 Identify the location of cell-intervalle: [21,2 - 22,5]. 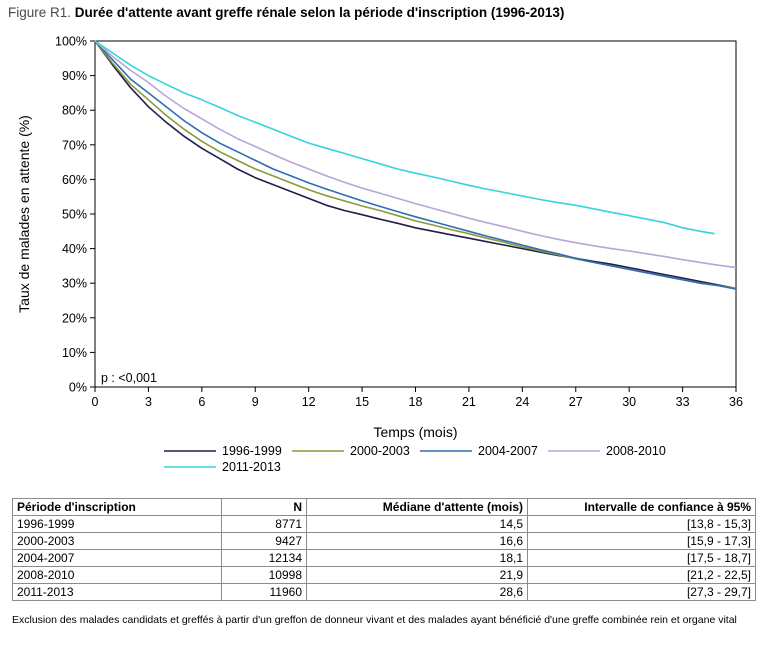
(641, 575).